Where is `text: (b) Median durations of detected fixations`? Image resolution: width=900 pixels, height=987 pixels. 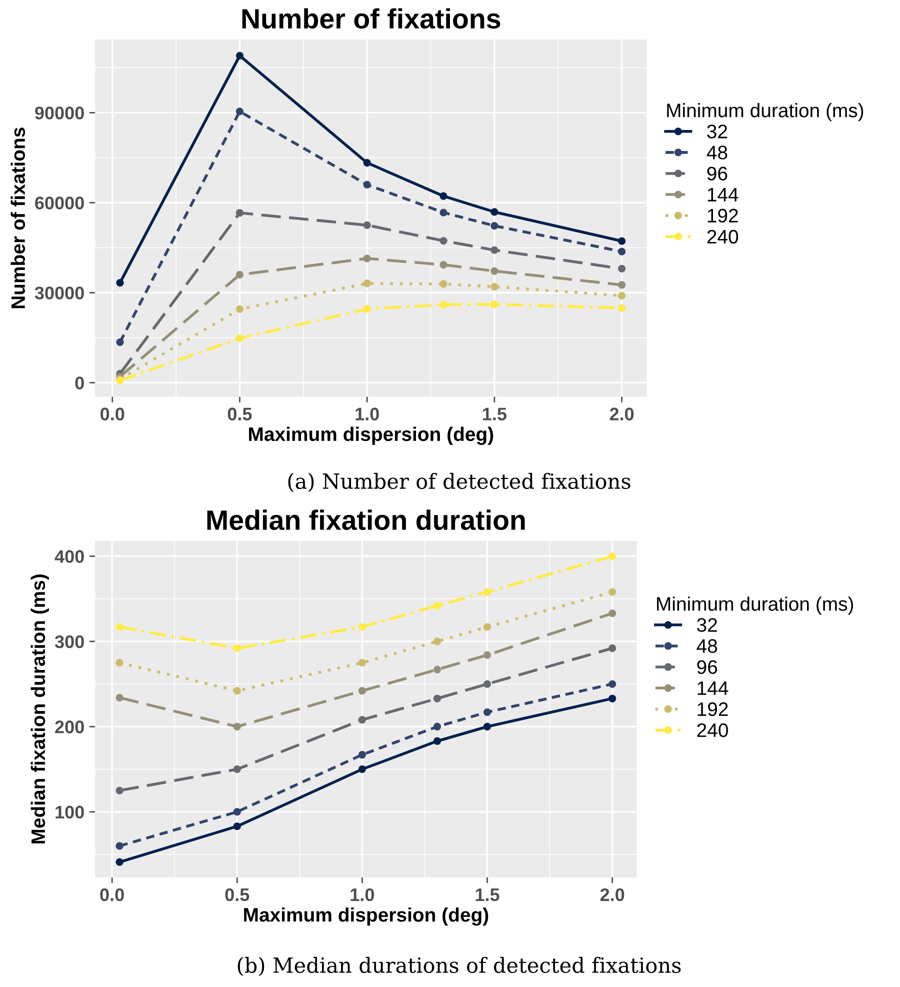
text: (b) Median durations of detected fixations is located at coordinates (459, 966).